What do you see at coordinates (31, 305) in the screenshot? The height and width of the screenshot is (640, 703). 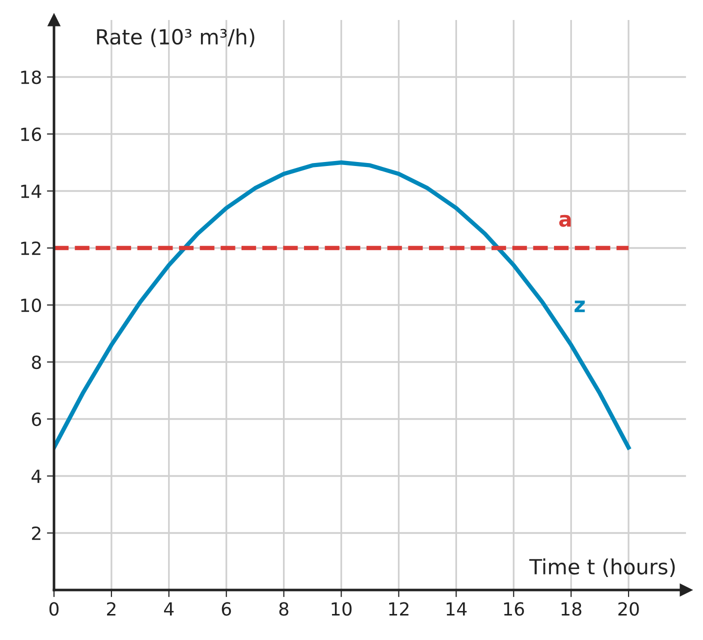 I see `y-tick-label: 10` at bounding box center [31, 305].